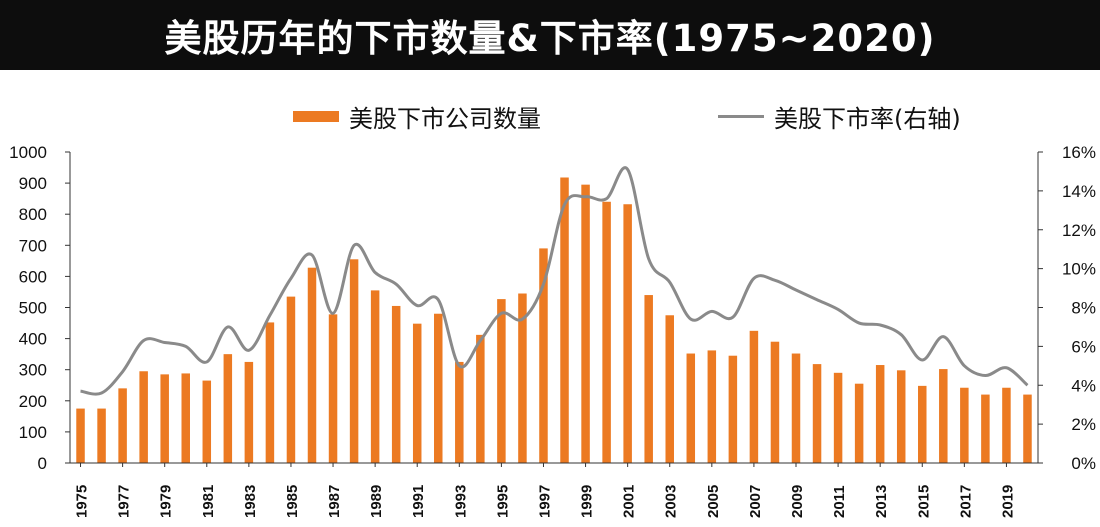 This screenshot has height=527, width=1100. I want to click on legend-bar-swatch, so click(316, 116).